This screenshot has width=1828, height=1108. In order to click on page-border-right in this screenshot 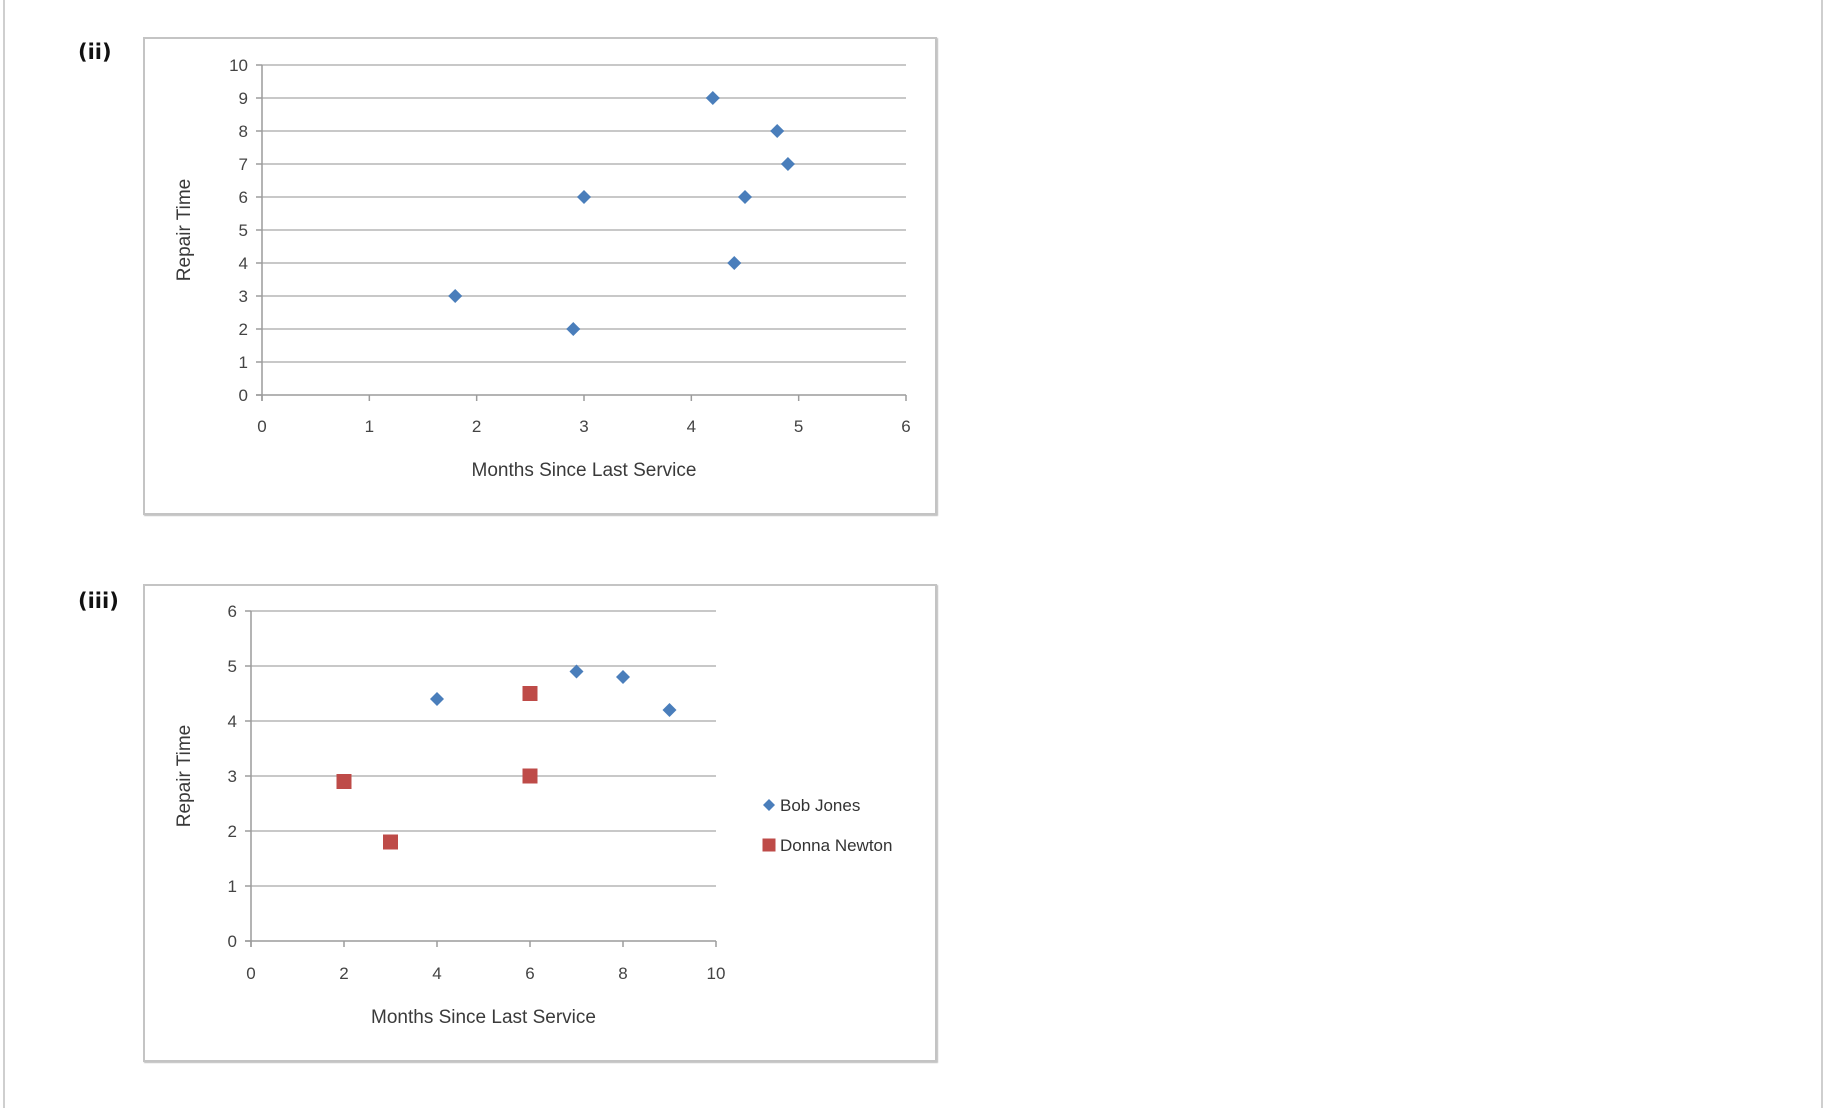, I will do `click(1822, 554)`.